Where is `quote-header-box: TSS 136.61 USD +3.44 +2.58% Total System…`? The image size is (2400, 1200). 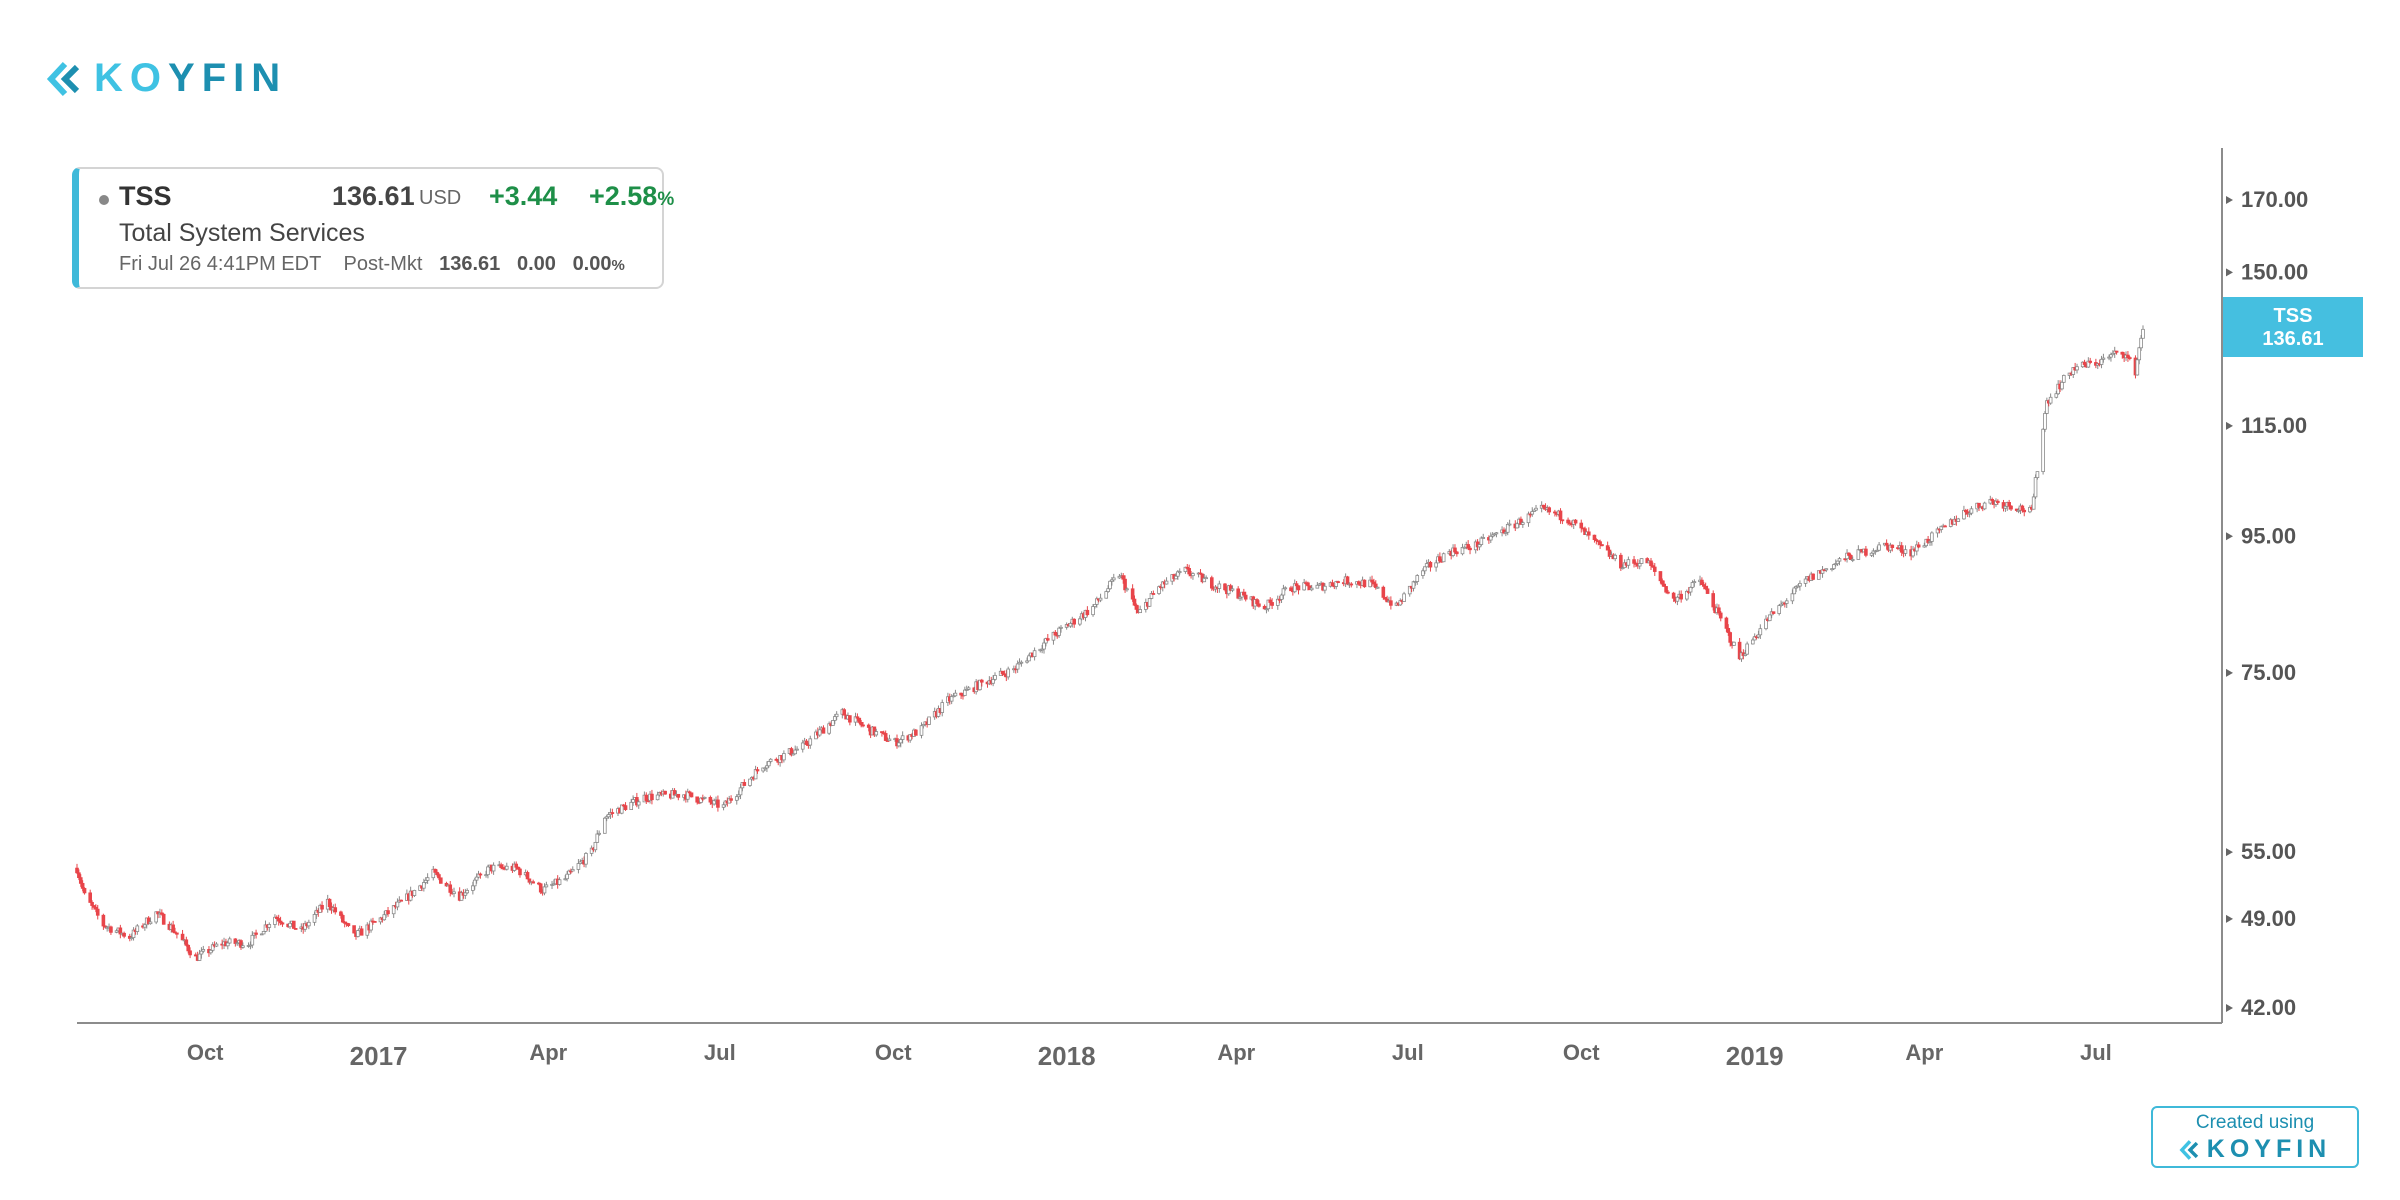 quote-header-box: TSS 136.61 USD +3.44 +2.58% Total System… is located at coordinates (373, 228).